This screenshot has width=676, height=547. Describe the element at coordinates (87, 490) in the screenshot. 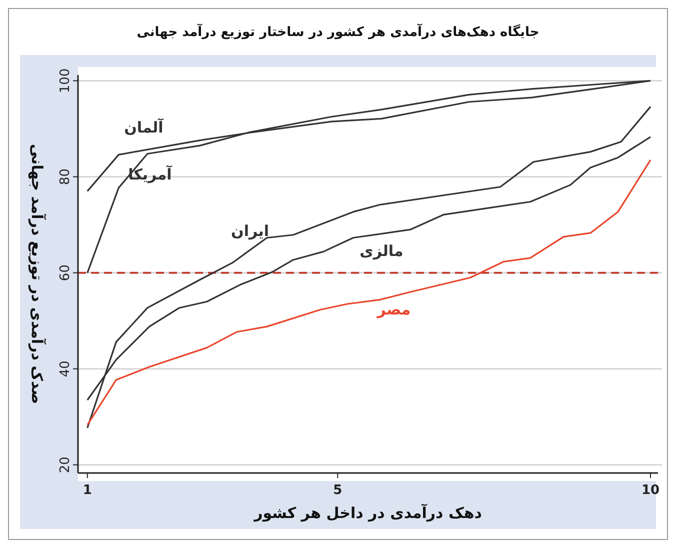

I see `x-tick-label: 1` at that location.